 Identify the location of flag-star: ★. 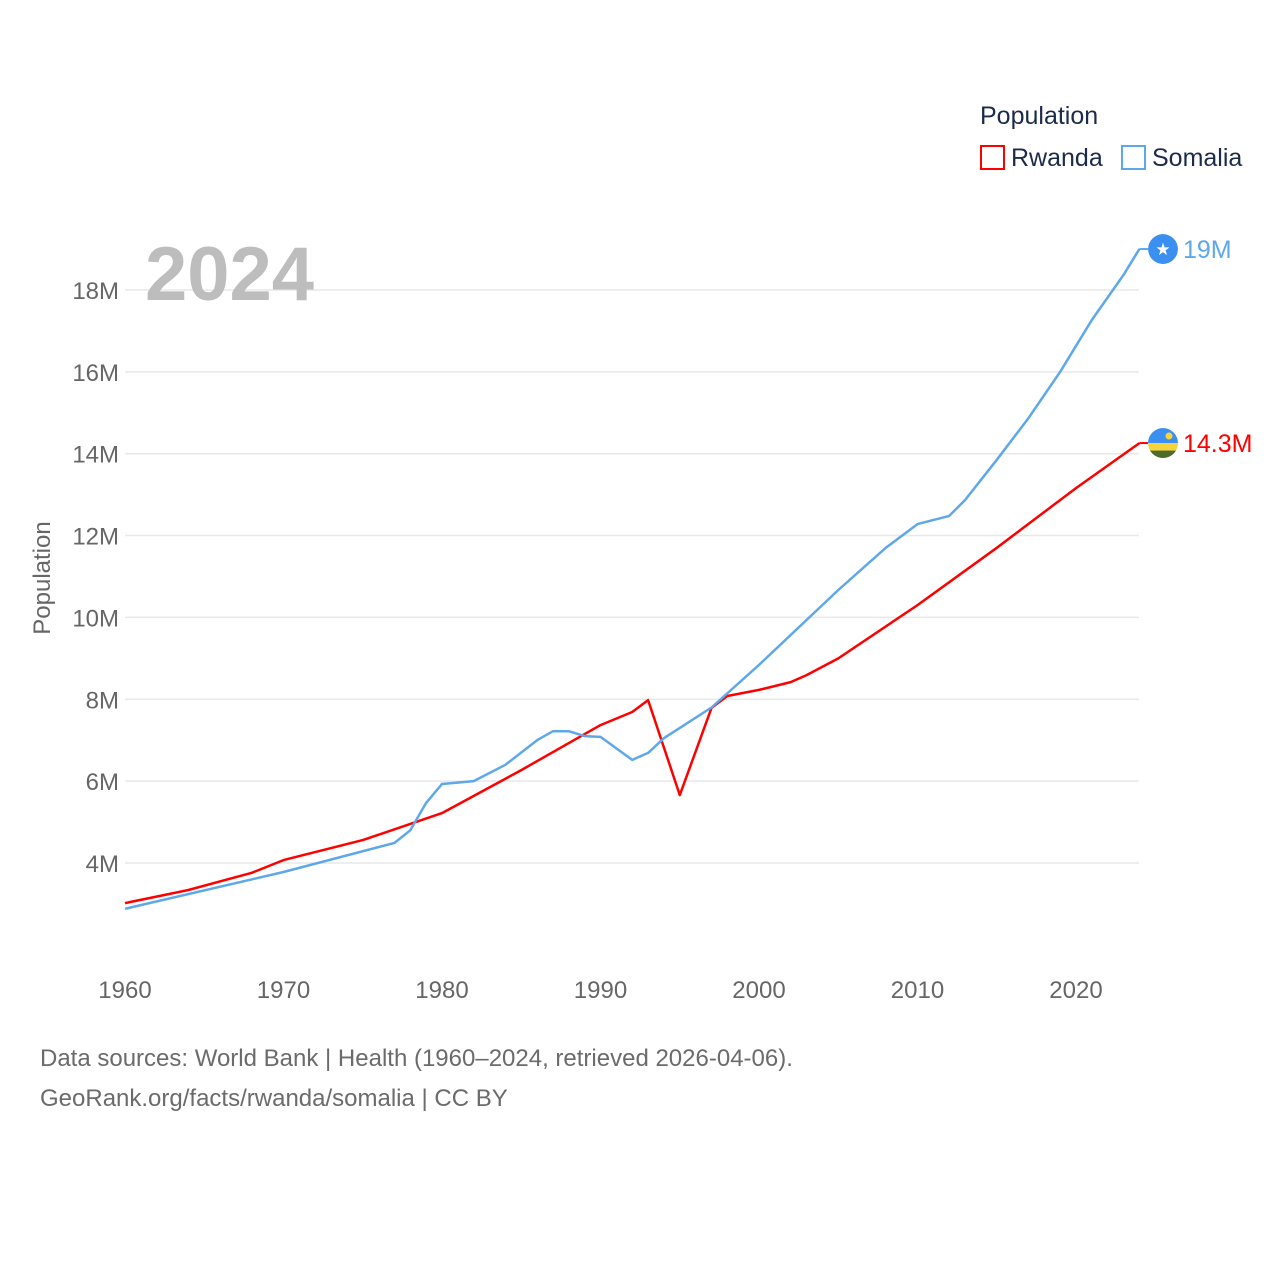
(1162, 249).